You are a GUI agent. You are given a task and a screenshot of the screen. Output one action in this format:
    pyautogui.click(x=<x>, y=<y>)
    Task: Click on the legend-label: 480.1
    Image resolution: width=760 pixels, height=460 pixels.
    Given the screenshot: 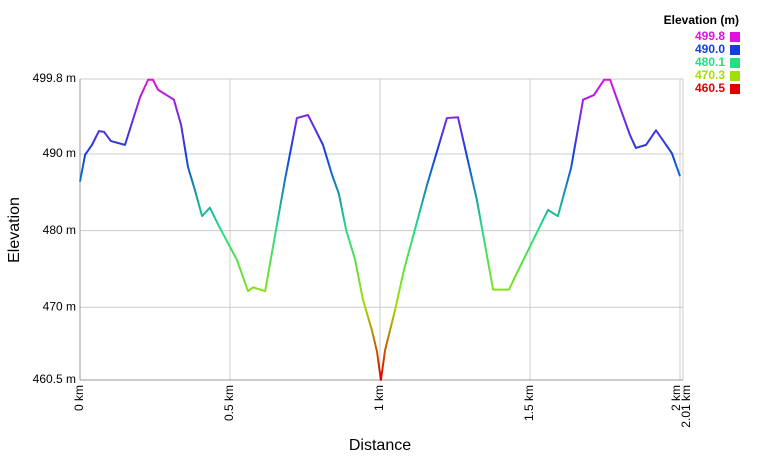 What is the action you would take?
    pyautogui.click(x=710, y=62)
    